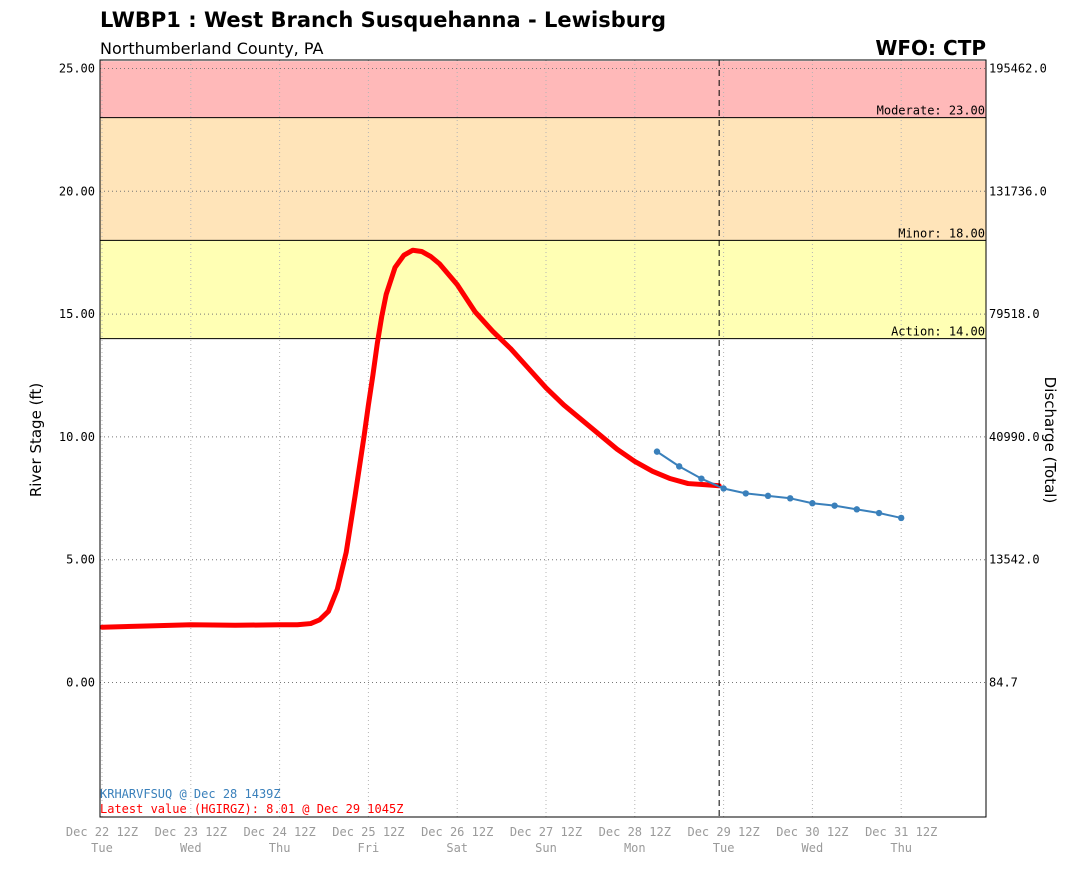 This screenshot has height=877, width=1086. What do you see at coordinates (723, 832) in the screenshot?
I see `x-tick-label: Dec 29 12Z` at bounding box center [723, 832].